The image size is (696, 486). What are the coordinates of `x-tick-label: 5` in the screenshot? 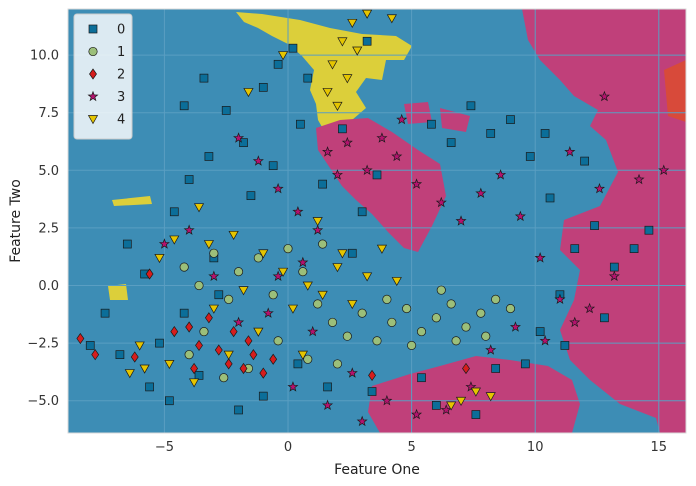 It's located at (411, 447).